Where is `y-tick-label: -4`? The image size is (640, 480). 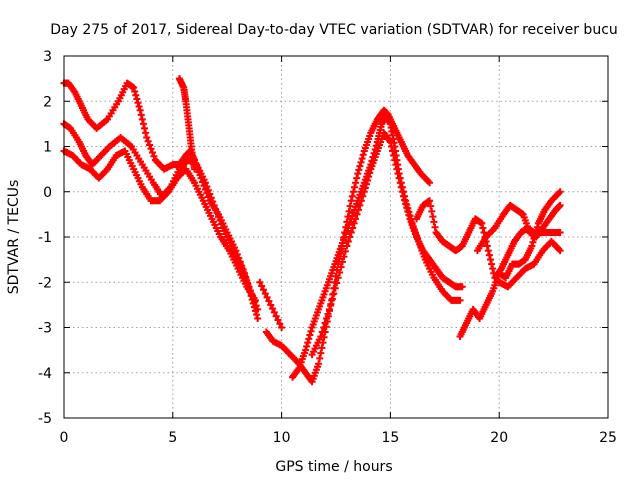
y-tick-label: -4 is located at coordinates (45, 374).